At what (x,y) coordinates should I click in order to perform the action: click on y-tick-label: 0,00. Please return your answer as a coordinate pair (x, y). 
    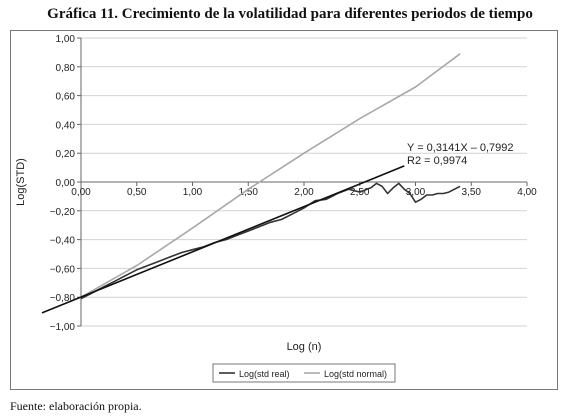
    Looking at the image, I should click on (66, 183).